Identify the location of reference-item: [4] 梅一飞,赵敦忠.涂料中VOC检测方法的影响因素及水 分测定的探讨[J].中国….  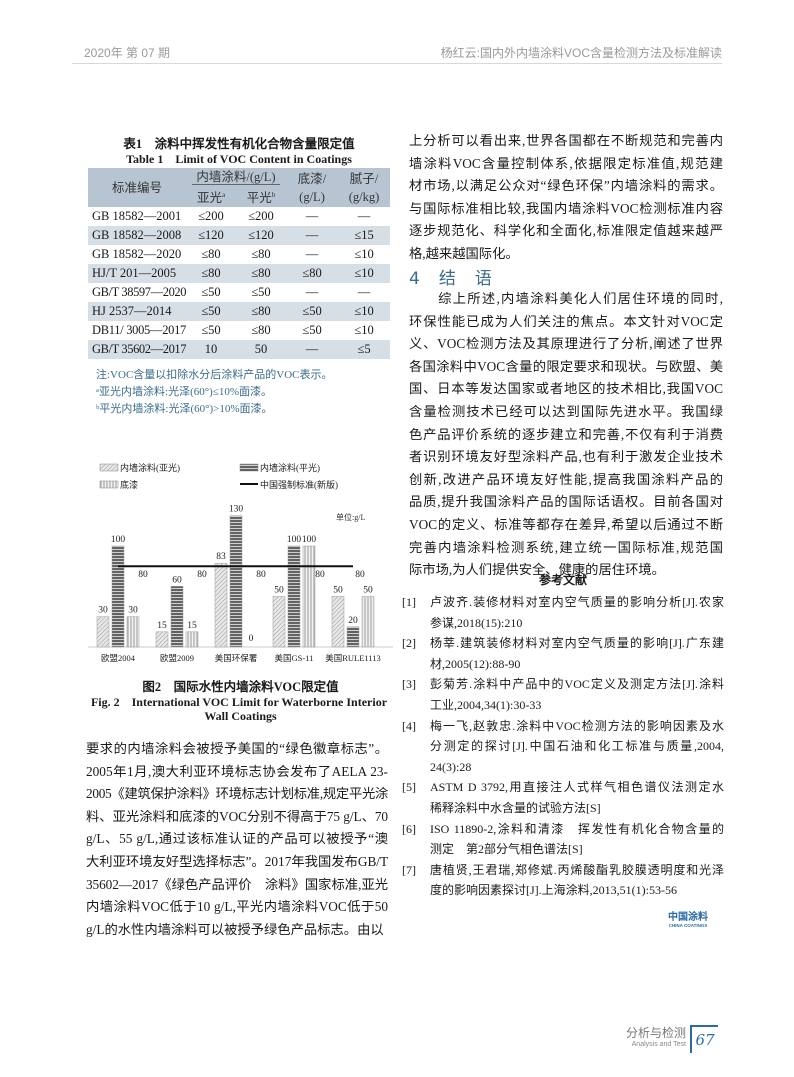
(563, 747).